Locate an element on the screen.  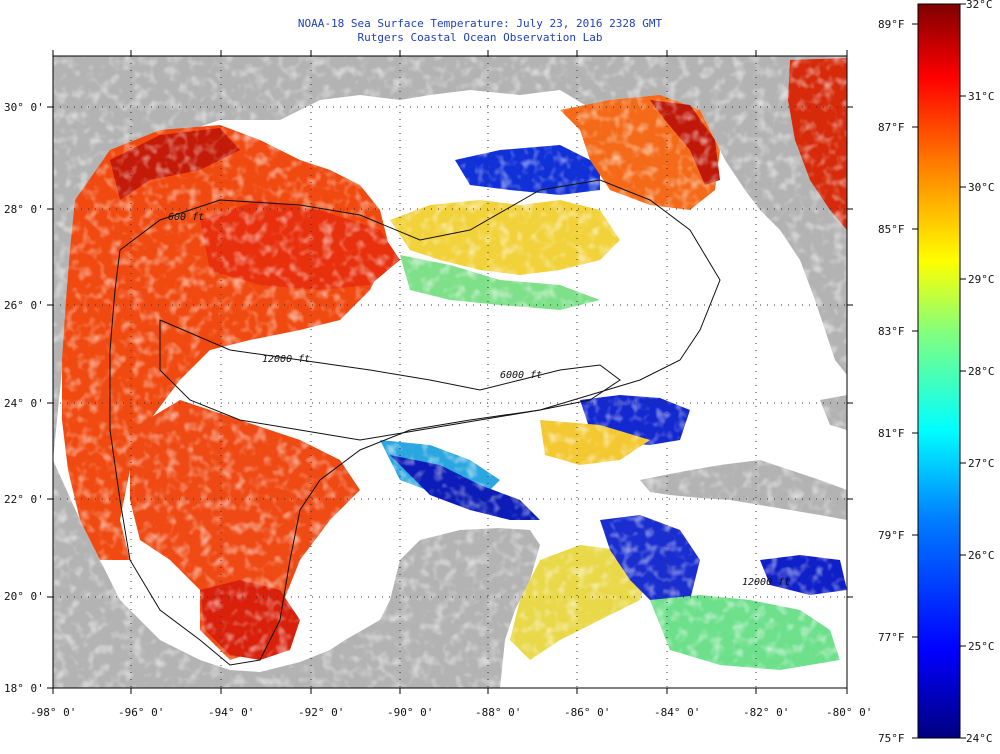
cb-label-c-32: 32°C is located at coordinates (979, 5).